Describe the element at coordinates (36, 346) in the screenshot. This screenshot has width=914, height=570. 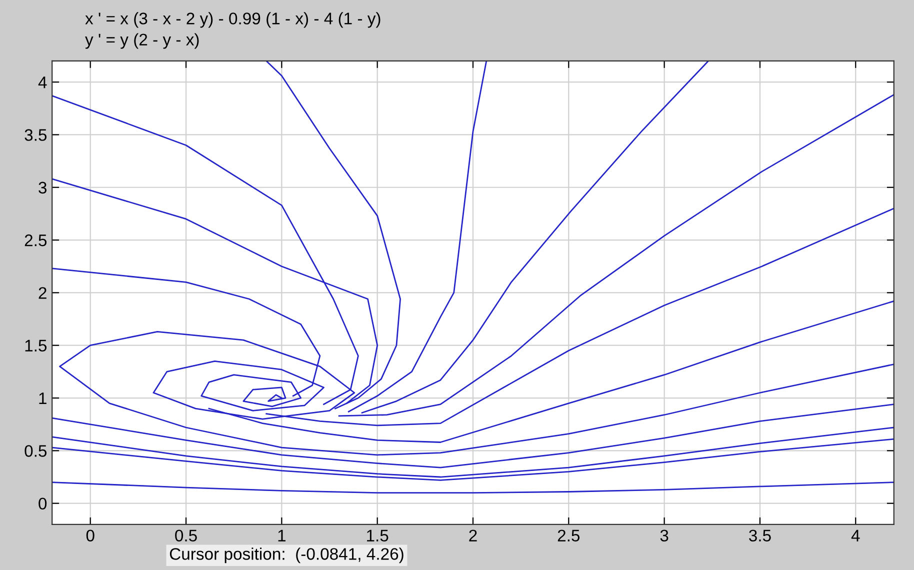
I see `y-tick-label: 1.5` at that location.